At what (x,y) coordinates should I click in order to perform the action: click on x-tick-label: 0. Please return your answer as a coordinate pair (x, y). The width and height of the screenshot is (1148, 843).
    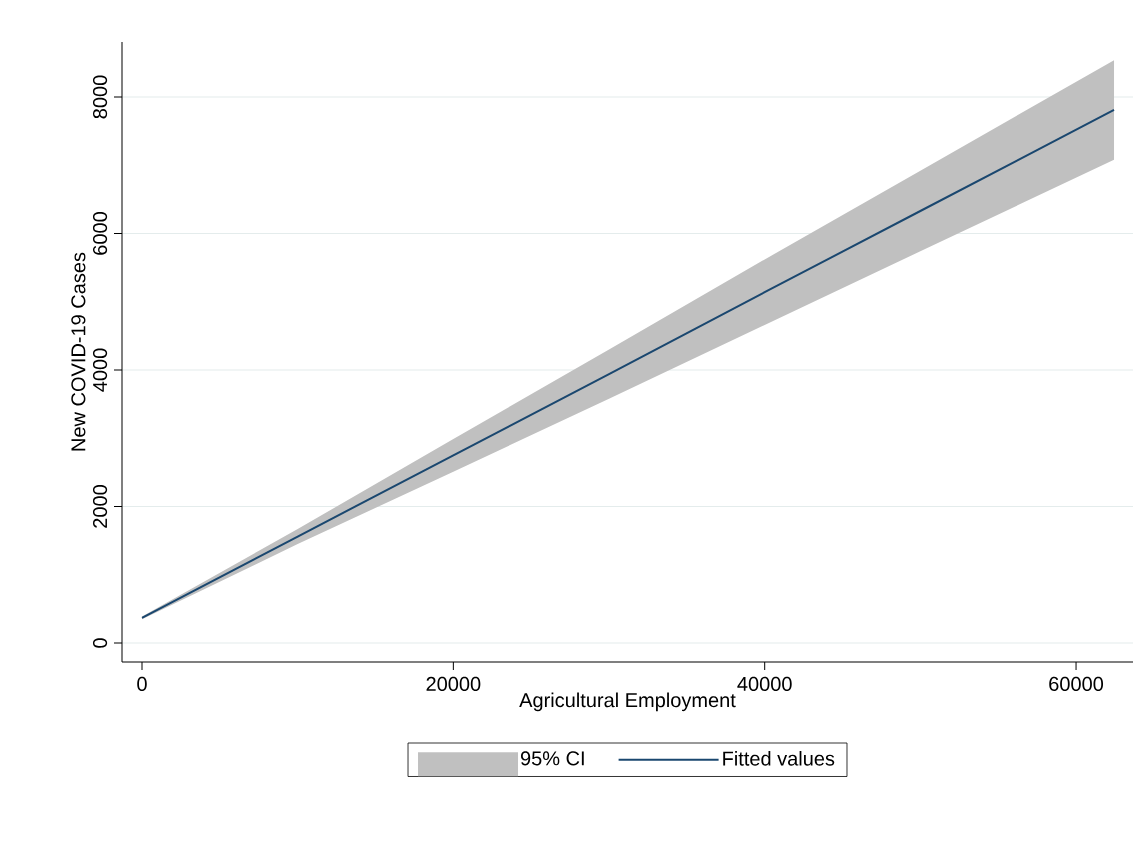
    Looking at the image, I should click on (142, 684).